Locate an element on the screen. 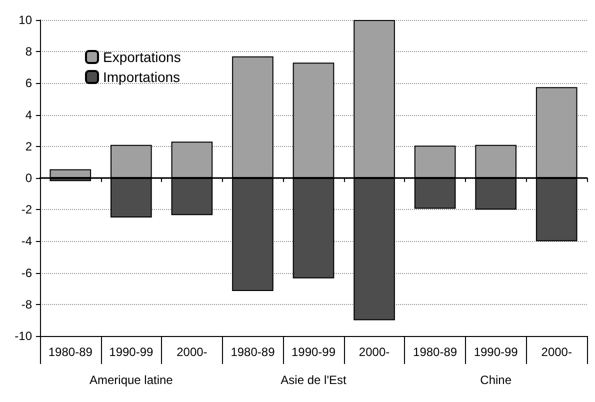 This screenshot has width=595, height=402. text: Amerique latine is located at coordinates (131, 380).